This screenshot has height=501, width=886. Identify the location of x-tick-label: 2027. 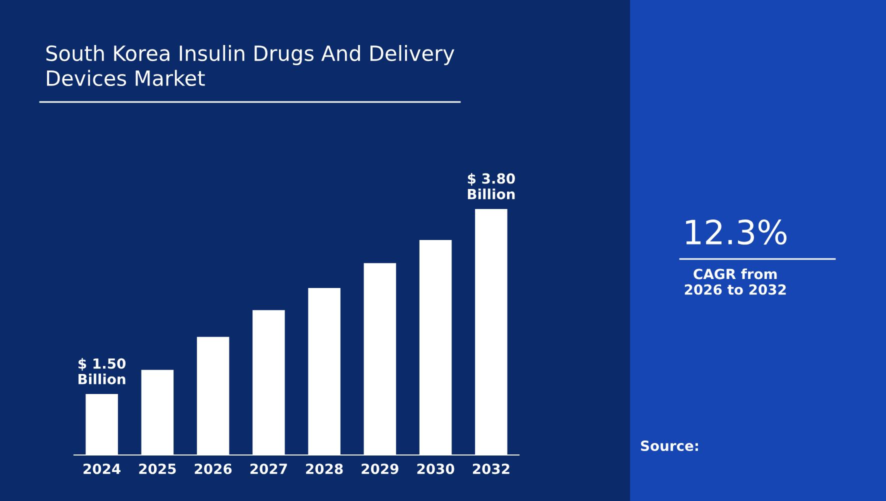
(268, 469).